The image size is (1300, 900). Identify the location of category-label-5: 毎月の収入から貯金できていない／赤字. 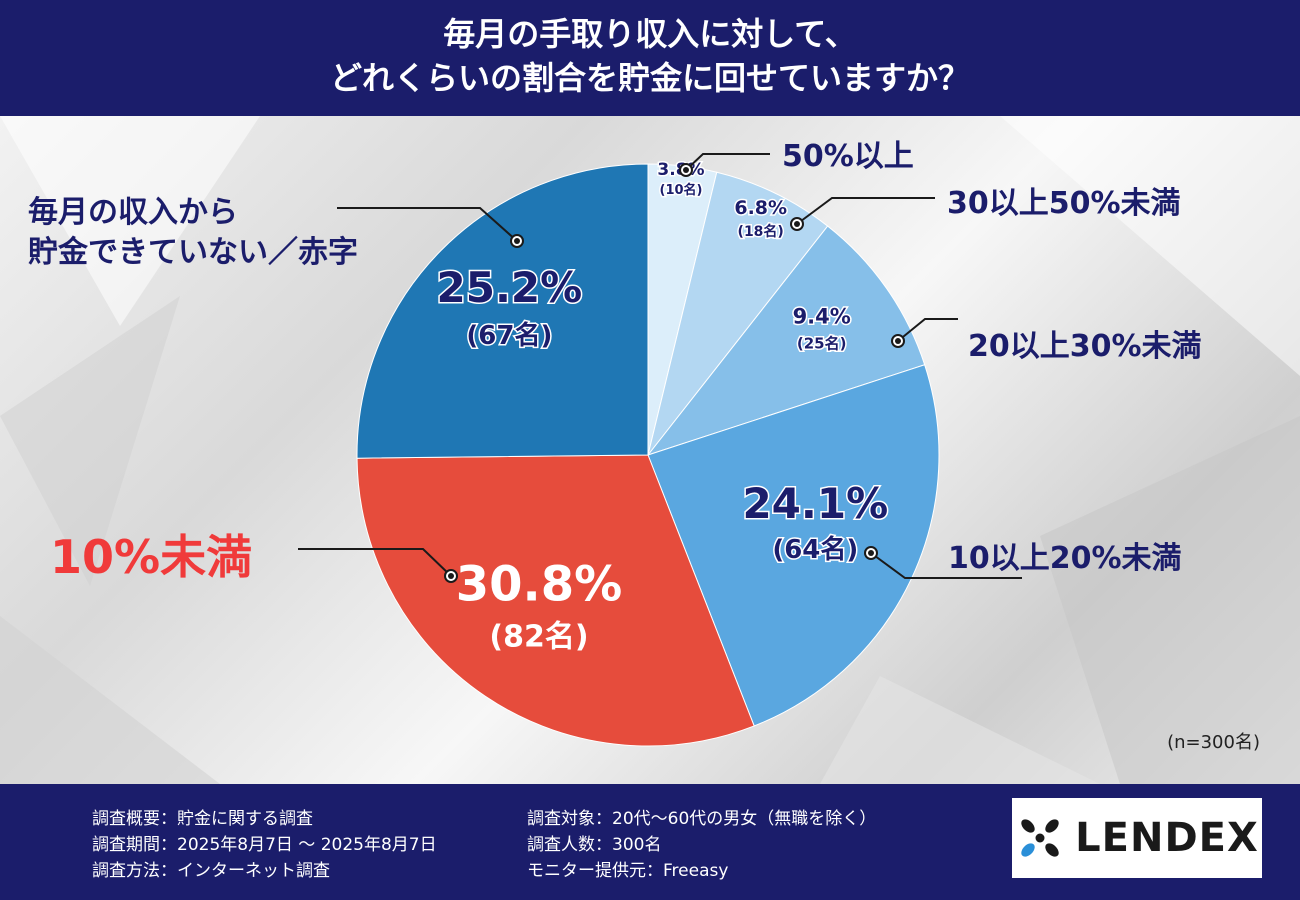
(193, 232).